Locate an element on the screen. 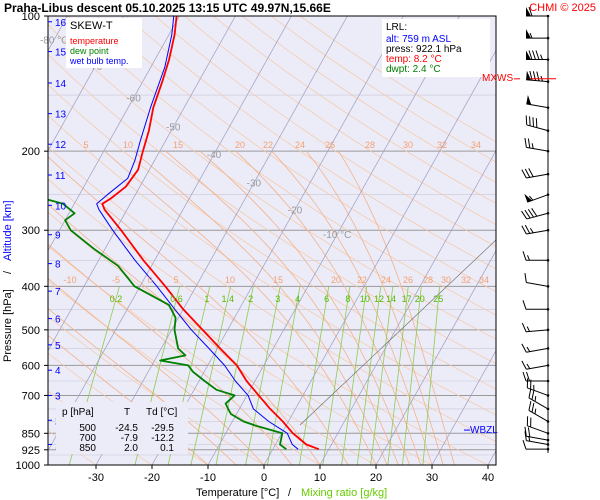 This screenshot has width=600, height=500. theta-label: -10 is located at coordinates (69, 280).